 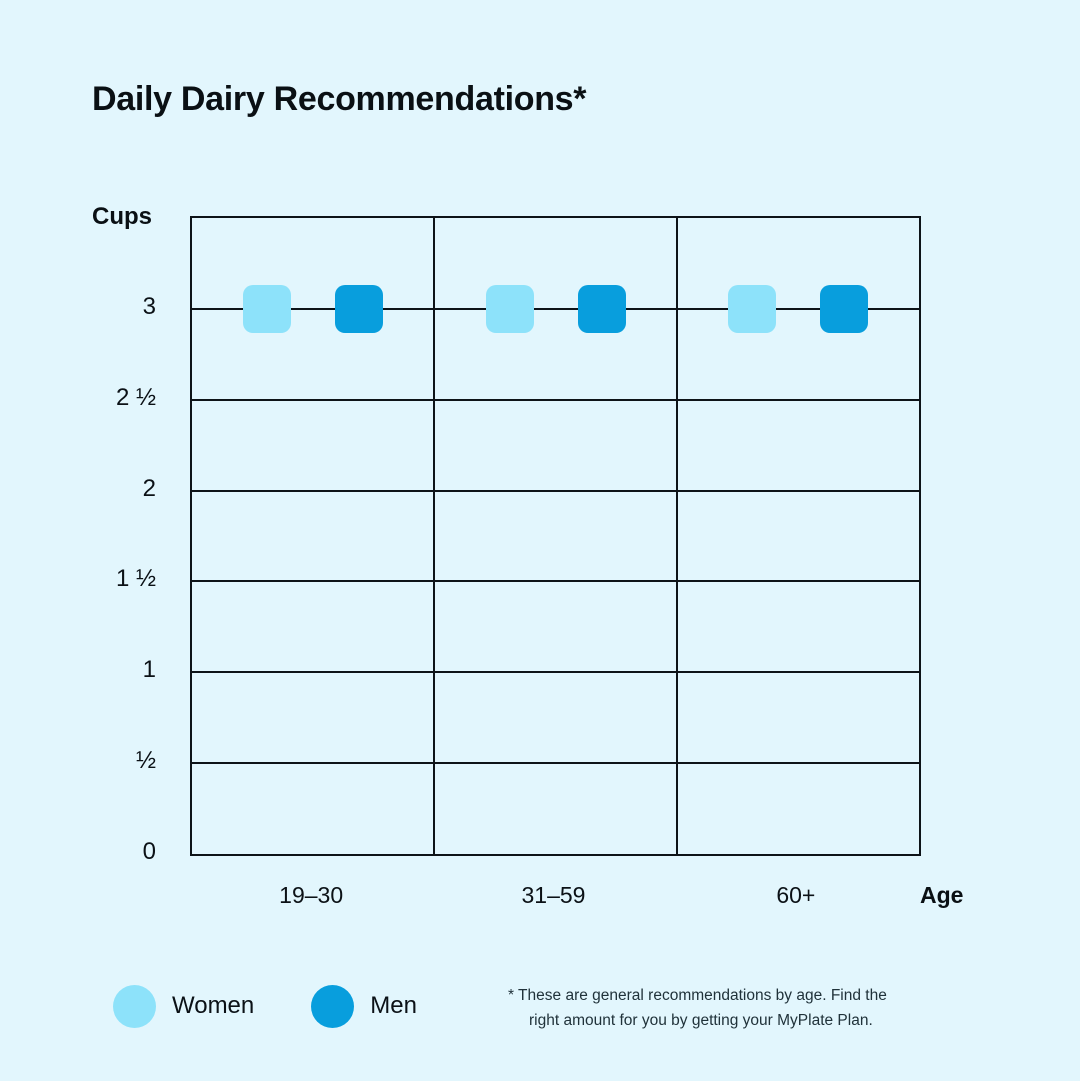 I want to click on gridline-y-1 ½, so click(x=555, y=581).